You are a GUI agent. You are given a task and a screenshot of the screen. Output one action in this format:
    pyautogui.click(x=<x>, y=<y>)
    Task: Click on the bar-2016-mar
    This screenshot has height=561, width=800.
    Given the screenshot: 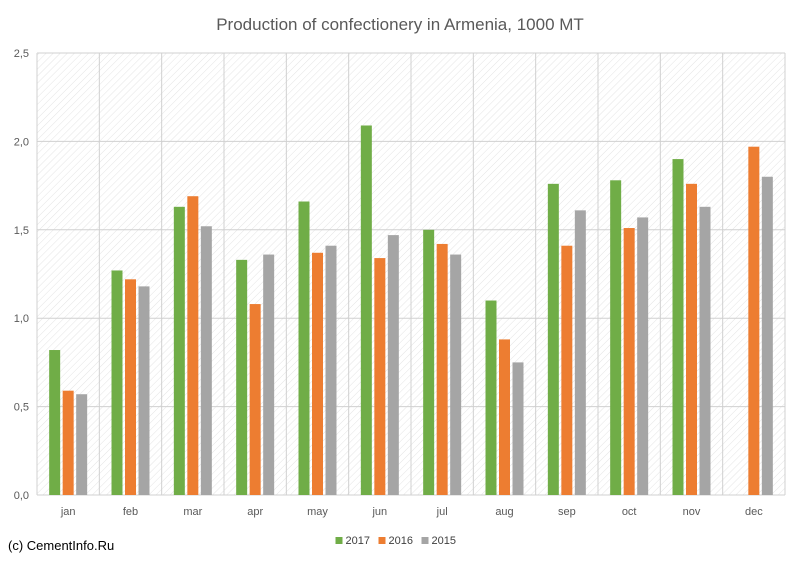 What is the action you would take?
    pyautogui.click(x=193, y=345)
    